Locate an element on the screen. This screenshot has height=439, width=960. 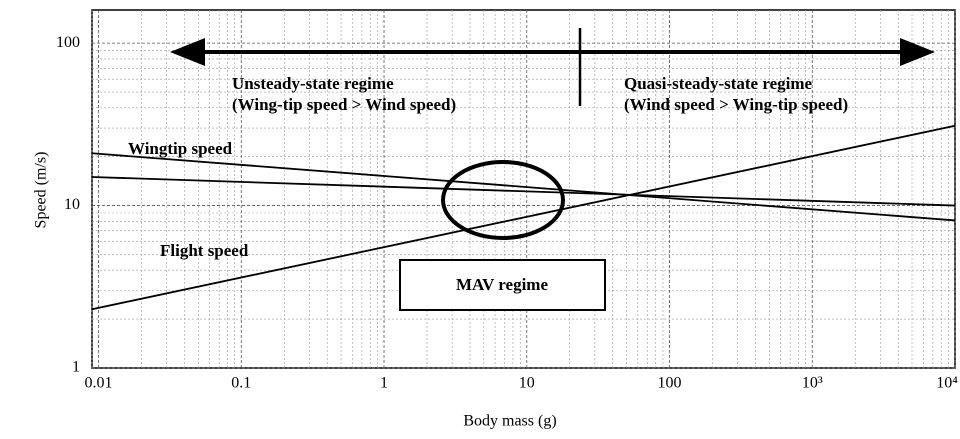
y-tick-label: 10 is located at coordinates (72, 204).